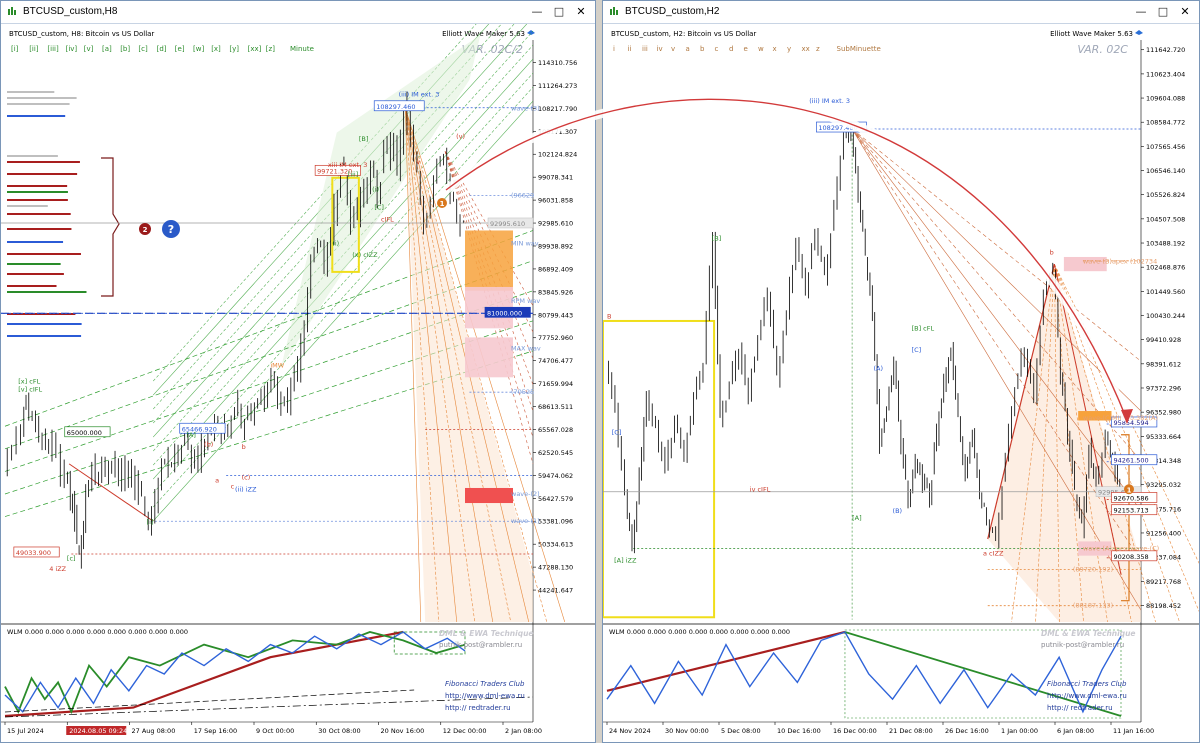 The image size is (1200, 743). I want to click on wave-button-14: z, so click(818, 49).